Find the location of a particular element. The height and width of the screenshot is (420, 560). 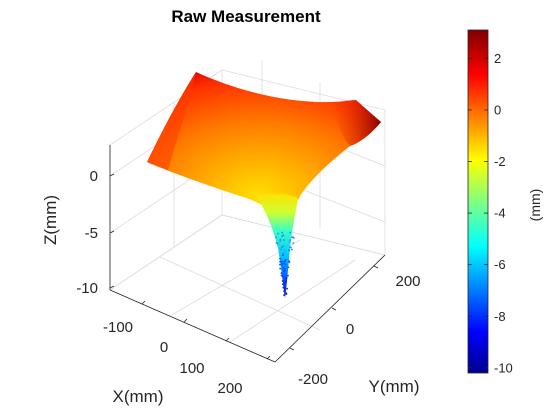

x-tick-100: 100 is located at coordinates (191, 368).